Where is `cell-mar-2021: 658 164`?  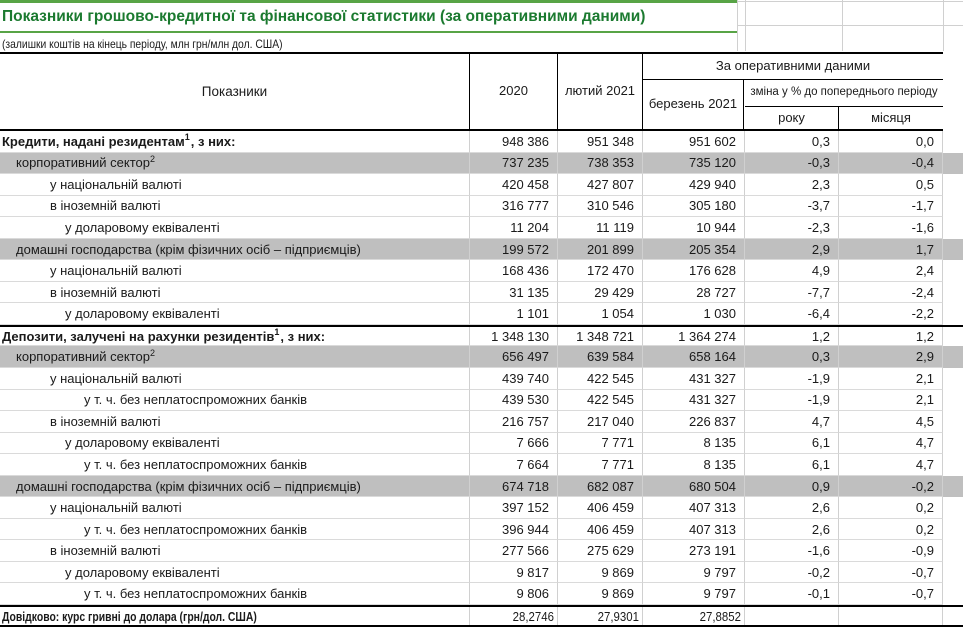
cell-mar-2021: 658 164 is located at coordinates (694, 357).